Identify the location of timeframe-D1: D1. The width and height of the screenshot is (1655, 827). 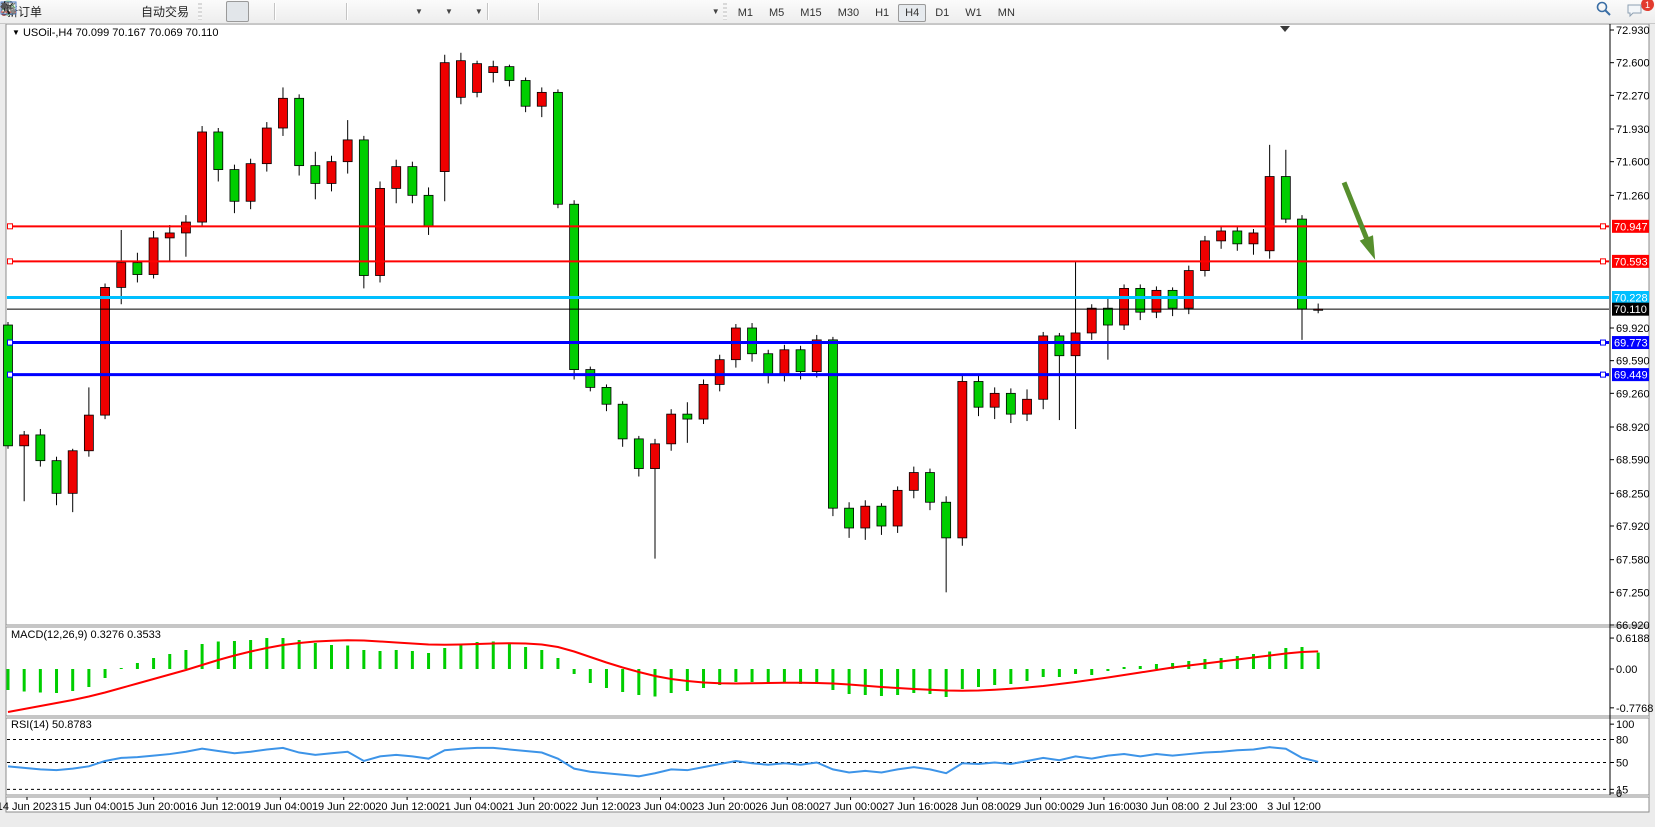
(942, 12).